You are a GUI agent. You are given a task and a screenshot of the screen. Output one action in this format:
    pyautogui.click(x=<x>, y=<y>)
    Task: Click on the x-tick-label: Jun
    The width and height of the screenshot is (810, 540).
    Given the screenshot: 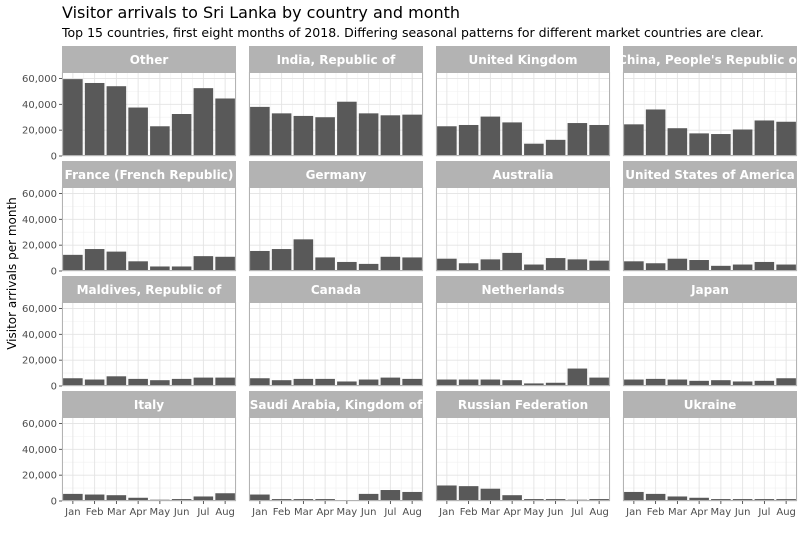 What is the action you would take?
    pyautogui.click(x=181, y=512)
    